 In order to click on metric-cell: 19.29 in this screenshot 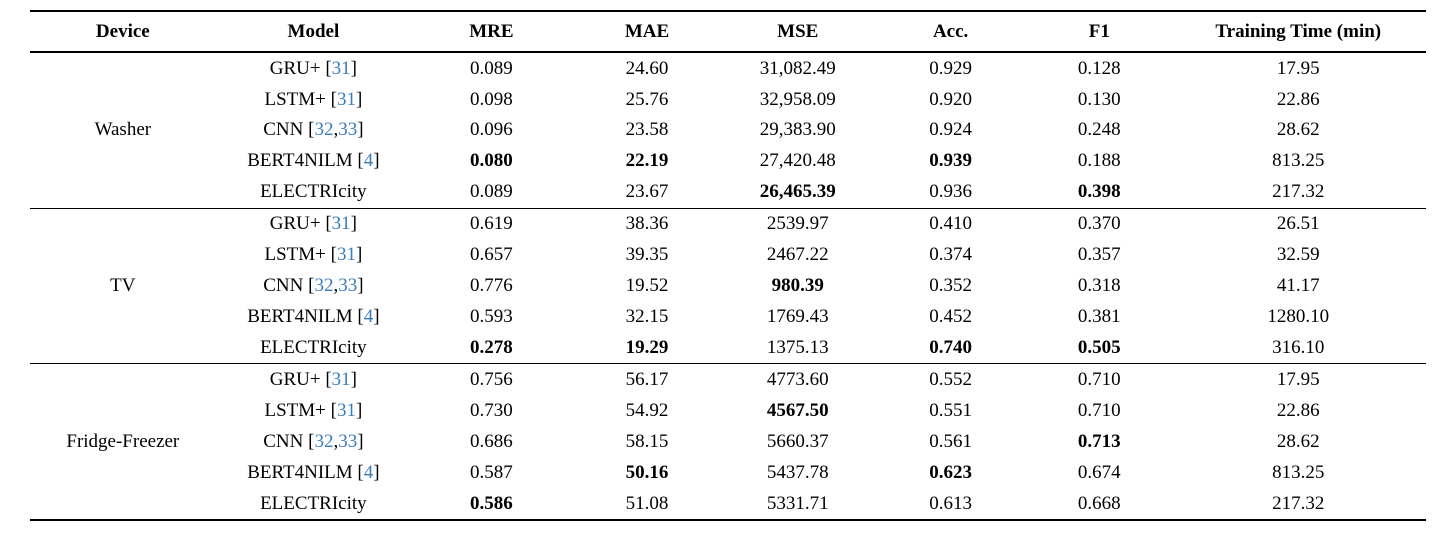, I will do `click(647, 348)`.